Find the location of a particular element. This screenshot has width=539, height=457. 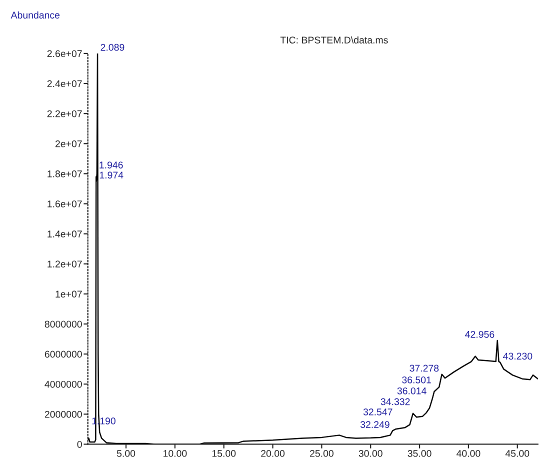

y-tick-label: 8000000 is located at coordinates (63, 324).